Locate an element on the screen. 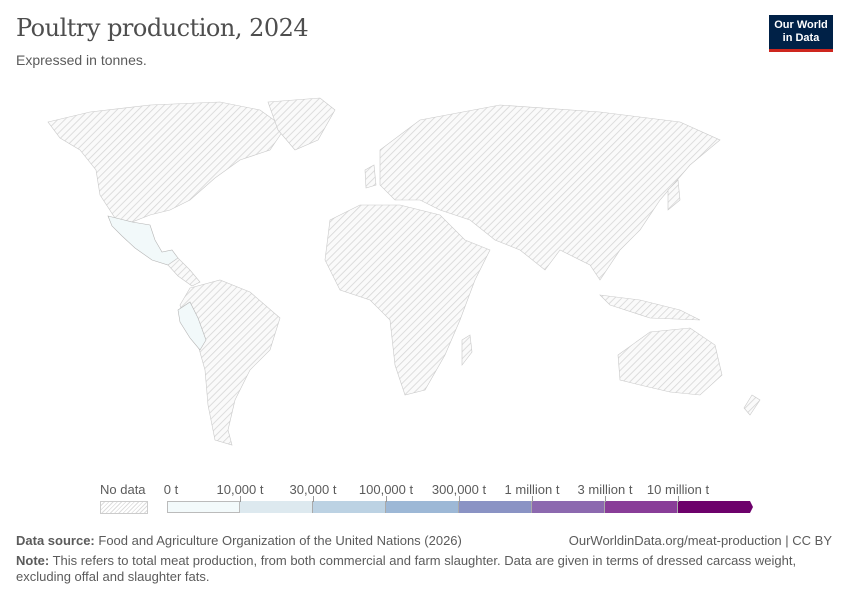  europe-asia is located at coordinates (550, 192).